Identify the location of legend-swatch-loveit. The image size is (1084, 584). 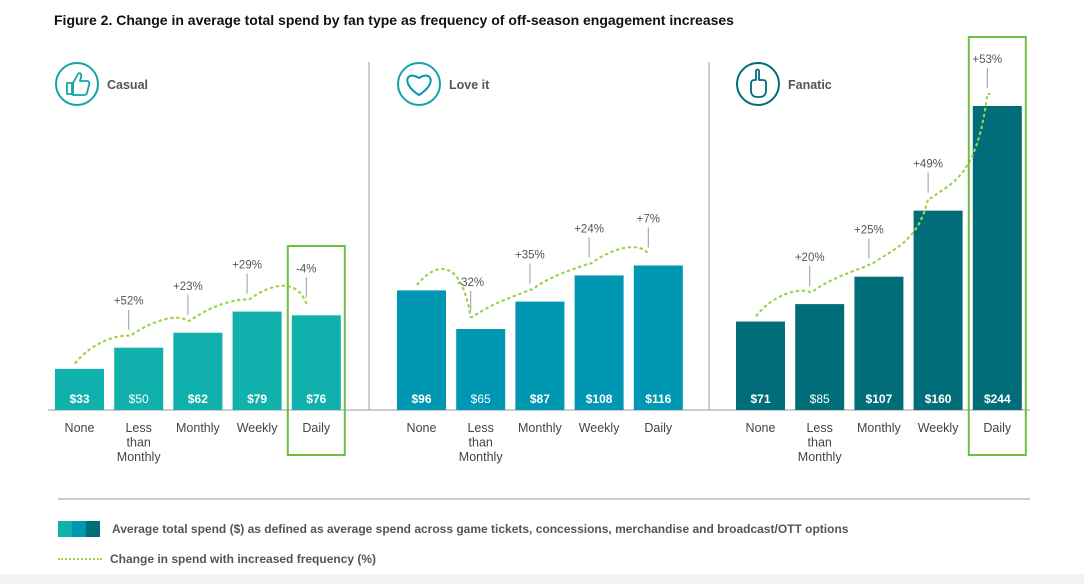
(79, 529).